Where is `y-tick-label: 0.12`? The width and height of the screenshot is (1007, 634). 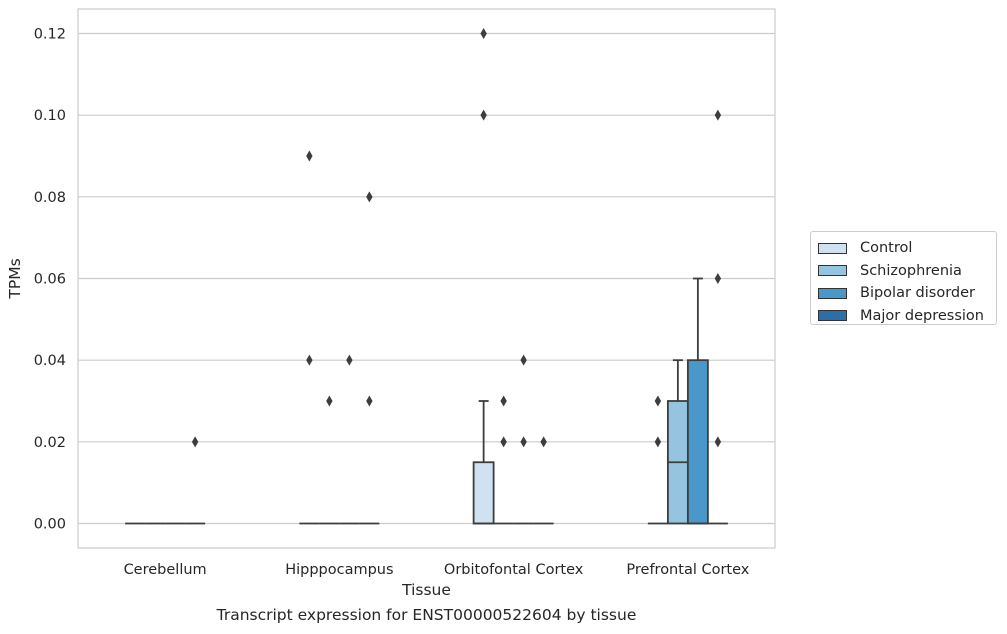 y-tick-label: 0.12 is located at coordinates (50, 35).